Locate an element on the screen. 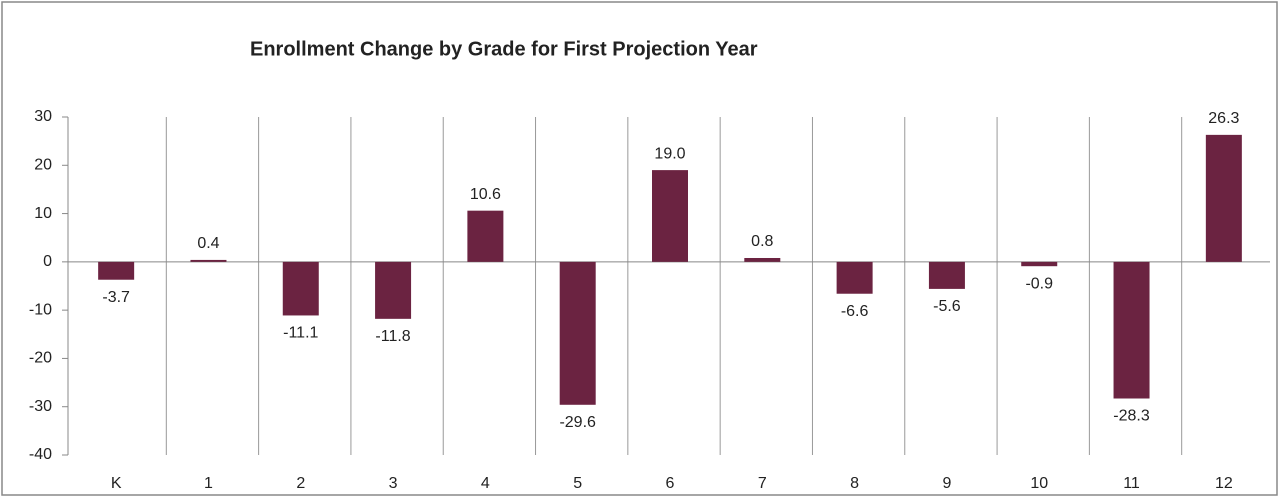  y-tick-label: 30 is located at coordinates (43, 116).